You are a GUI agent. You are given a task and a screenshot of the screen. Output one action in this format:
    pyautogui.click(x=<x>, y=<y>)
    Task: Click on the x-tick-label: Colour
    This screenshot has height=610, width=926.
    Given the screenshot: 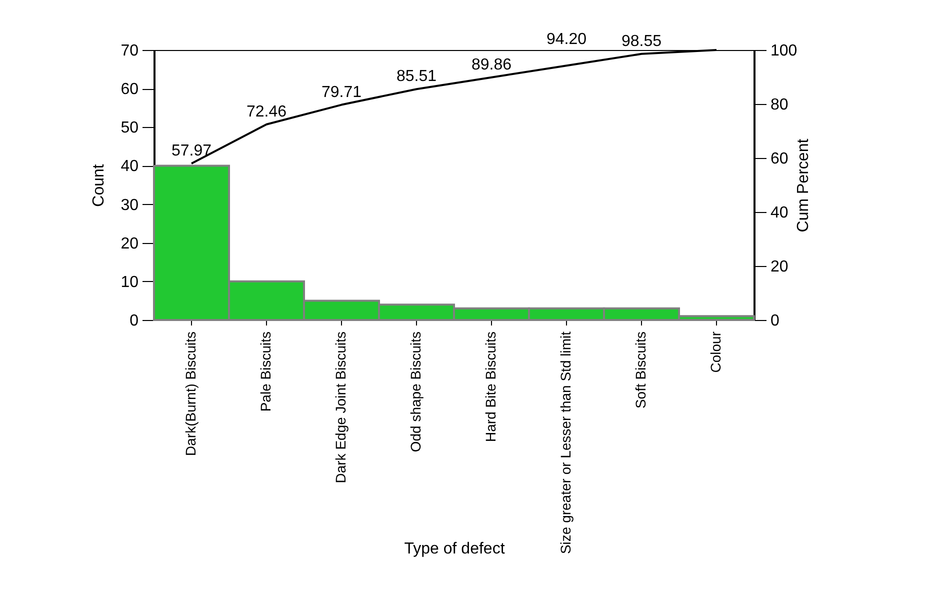 What is the action you would take?
    pyautogui.click(x=716, y=352)
    